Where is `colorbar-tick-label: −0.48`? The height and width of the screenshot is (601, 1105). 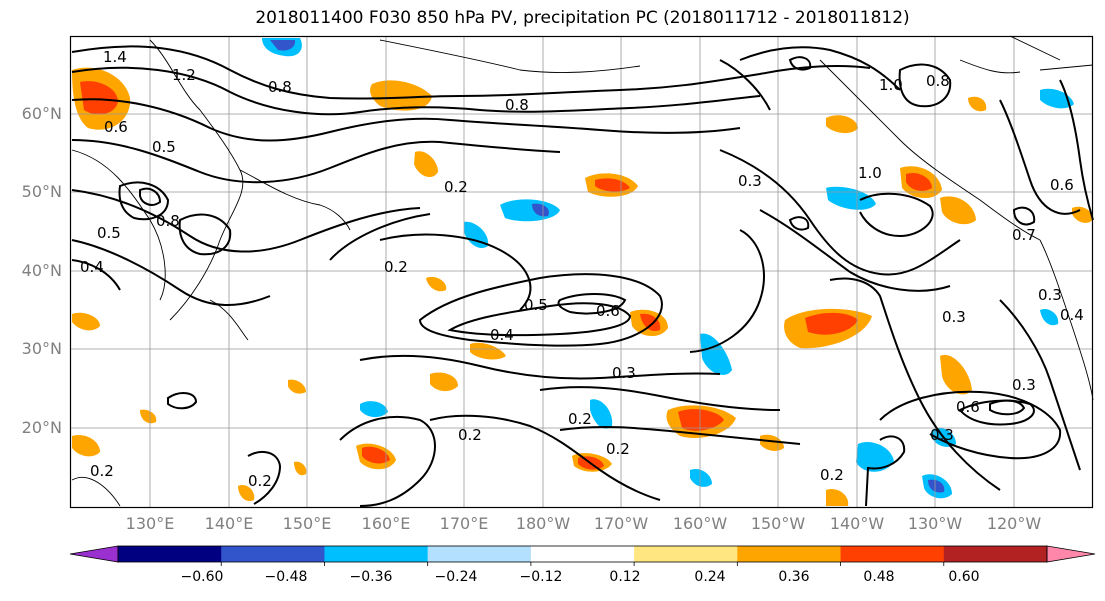 colorbar-tick-label: −0.48 is located at coordinates (286, 577).